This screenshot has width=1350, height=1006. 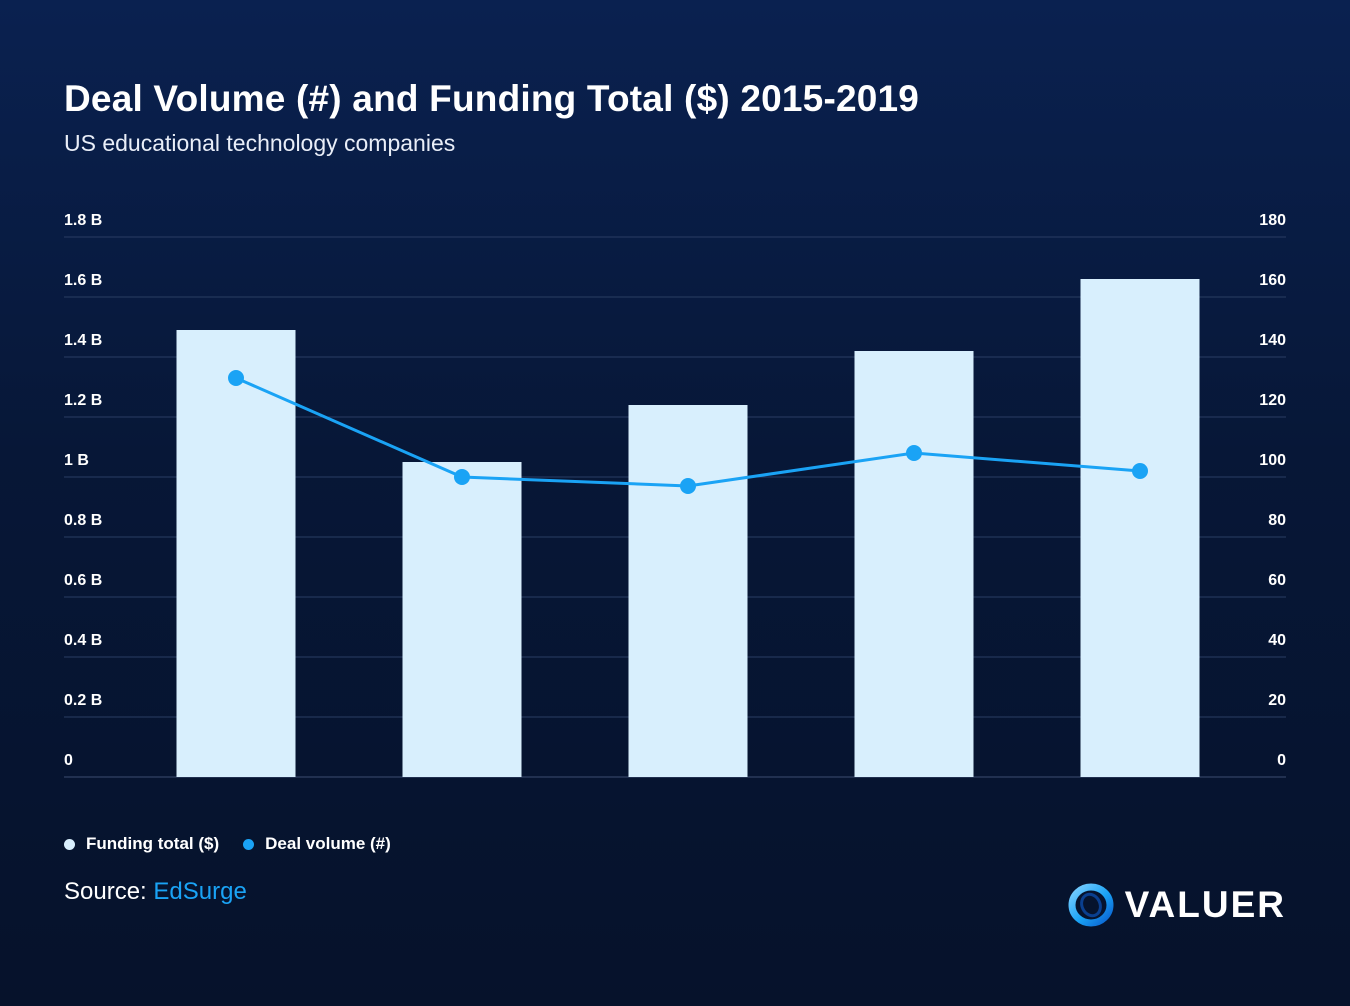 What do you see at coordinates (1205, 904) in the screenshot?
I see `brand-name: VALUER` at bounding box center [1205, 904].